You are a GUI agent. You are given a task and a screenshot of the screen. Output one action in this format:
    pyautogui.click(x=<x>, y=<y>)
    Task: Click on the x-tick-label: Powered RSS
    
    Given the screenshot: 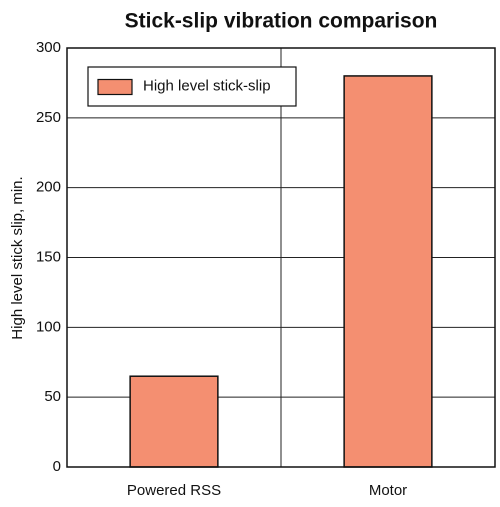 What is the action you would take?
    pyautogui.click(x=174, y=490)
    